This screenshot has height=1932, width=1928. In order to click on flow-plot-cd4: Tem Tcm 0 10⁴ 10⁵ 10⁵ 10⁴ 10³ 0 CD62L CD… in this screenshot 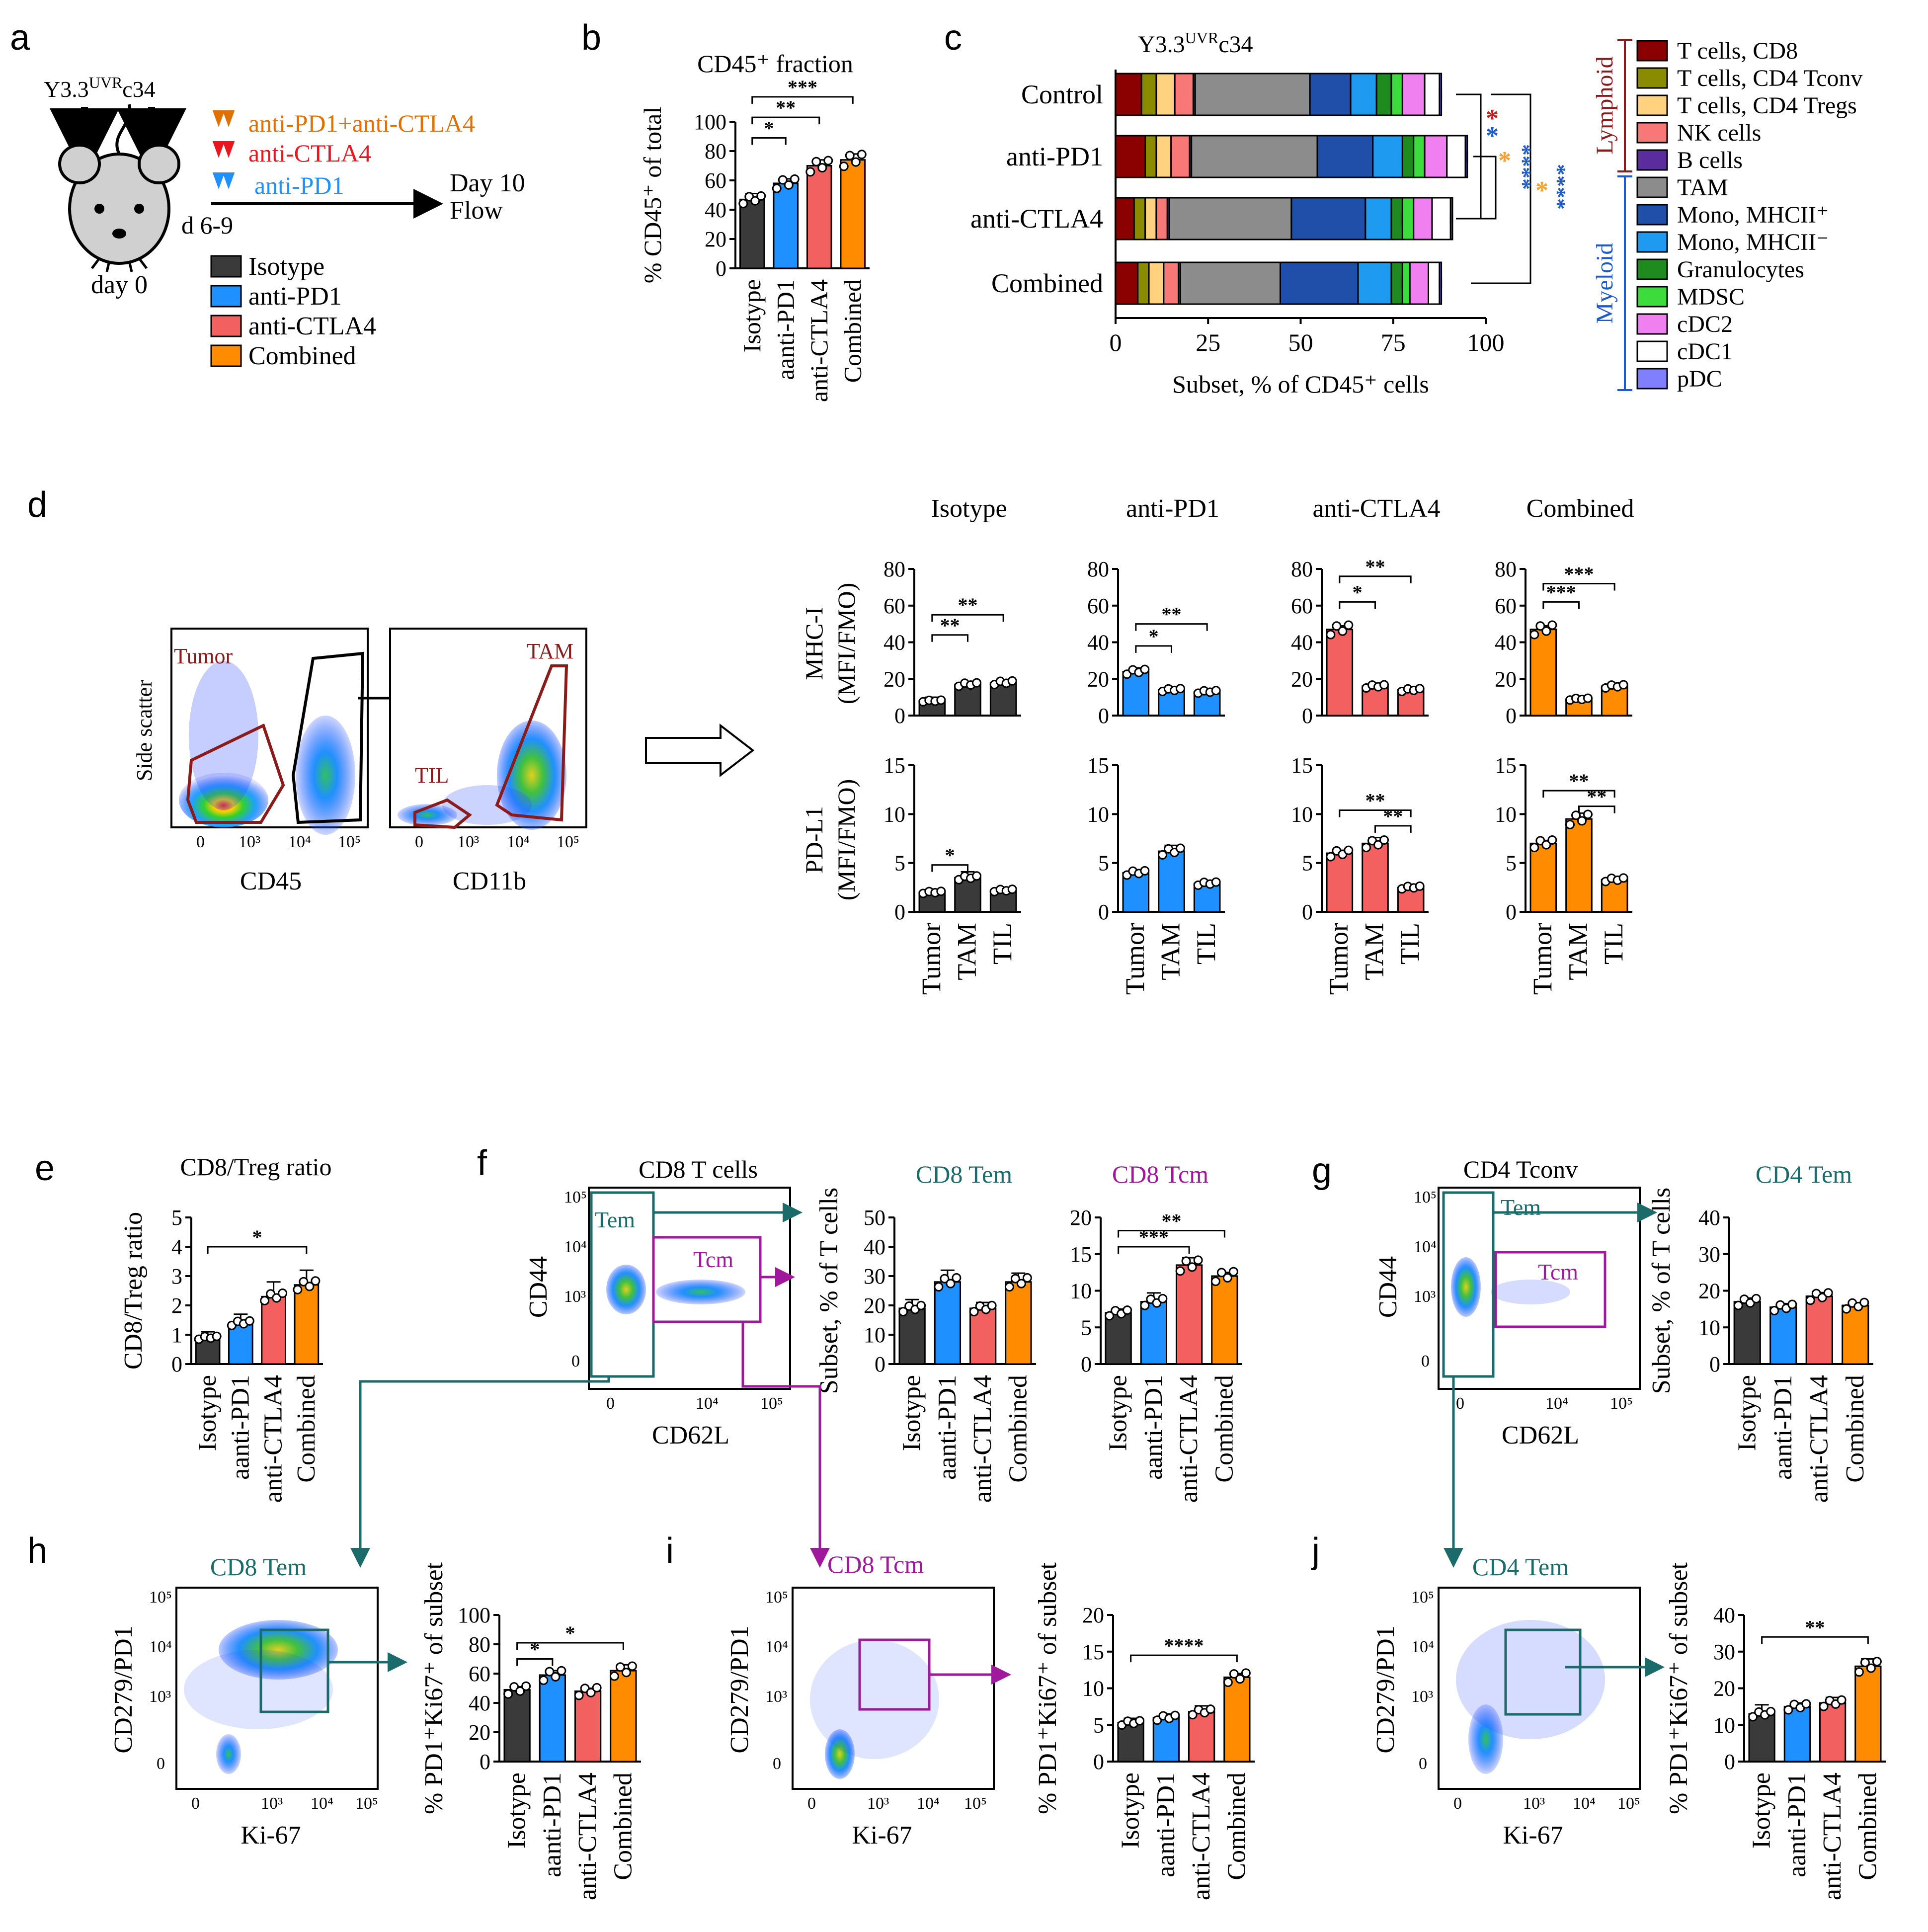, I will do `click(1507, 1318)`.